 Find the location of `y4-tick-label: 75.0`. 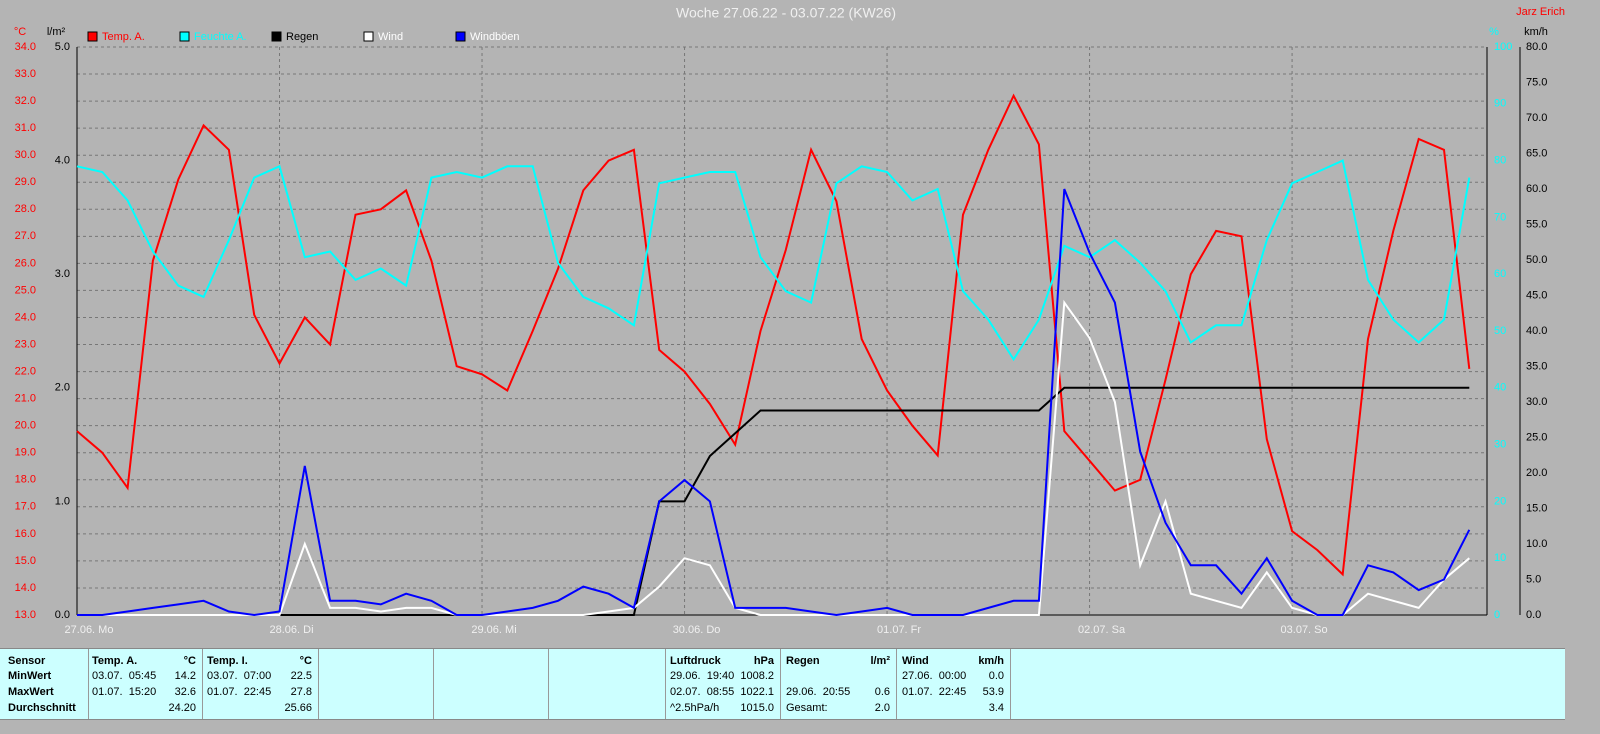

y4-tick-label: 75.0 is located at coordinates (1536, 82).